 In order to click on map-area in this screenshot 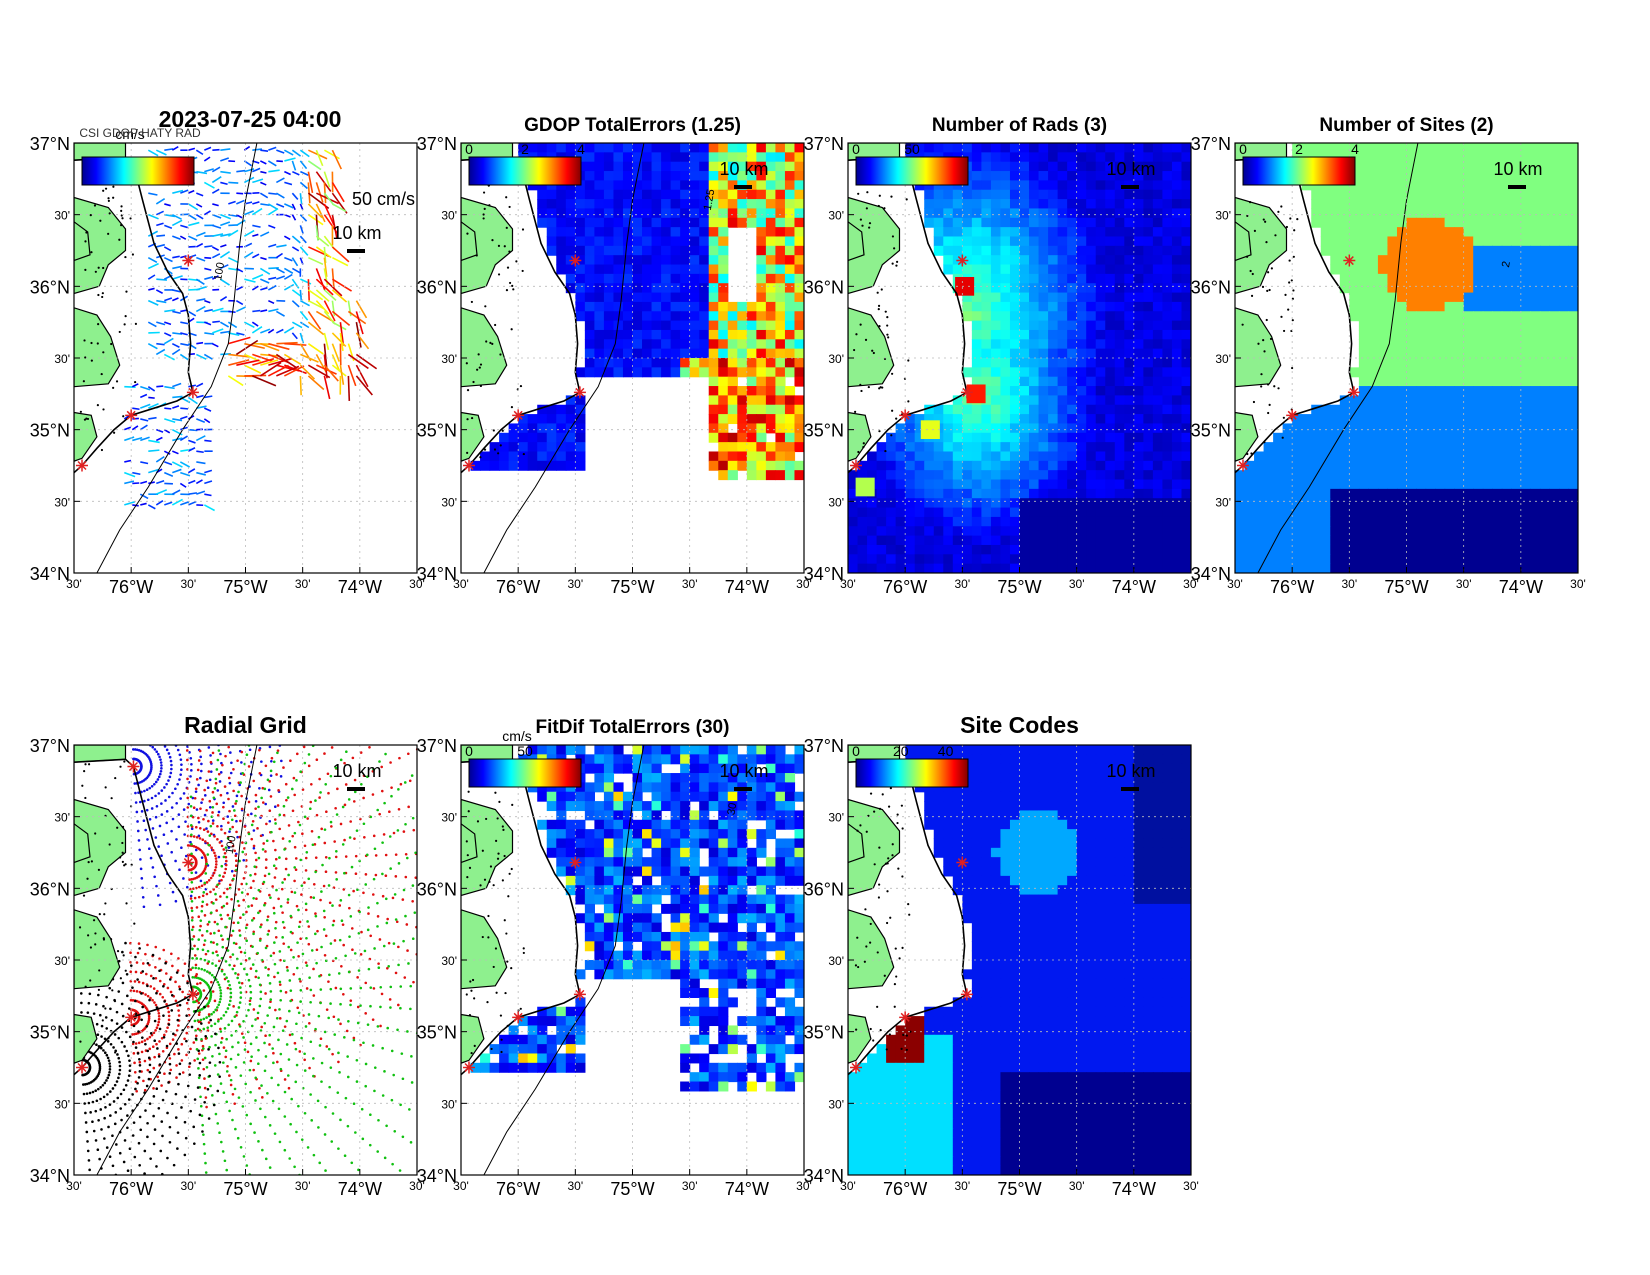, I will do `click(245, 358)`.